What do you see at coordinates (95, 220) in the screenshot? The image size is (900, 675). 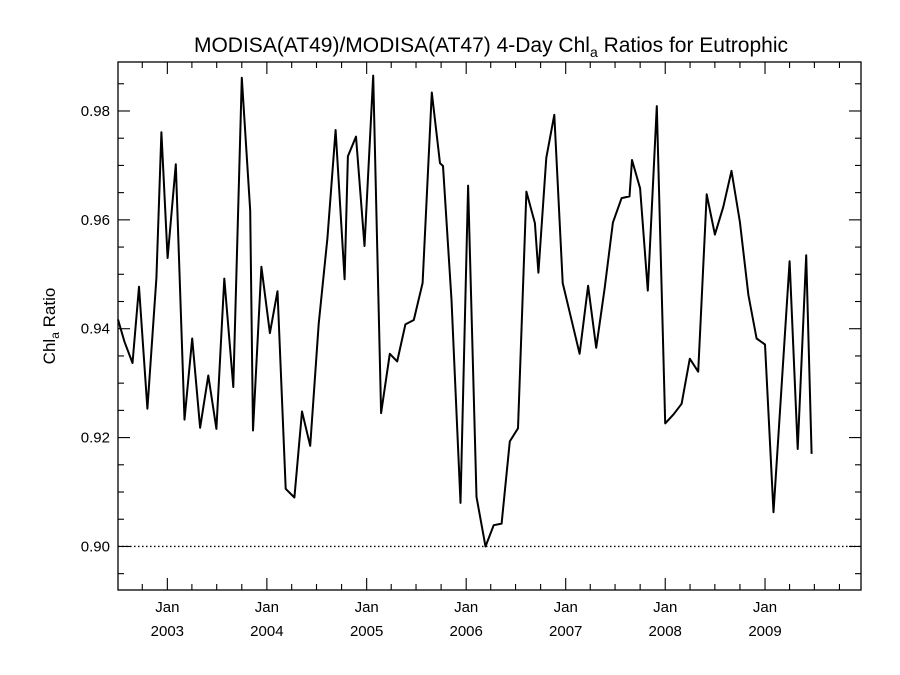 I see `y-tick-label: 0.96` at bounding box center [95, 220].